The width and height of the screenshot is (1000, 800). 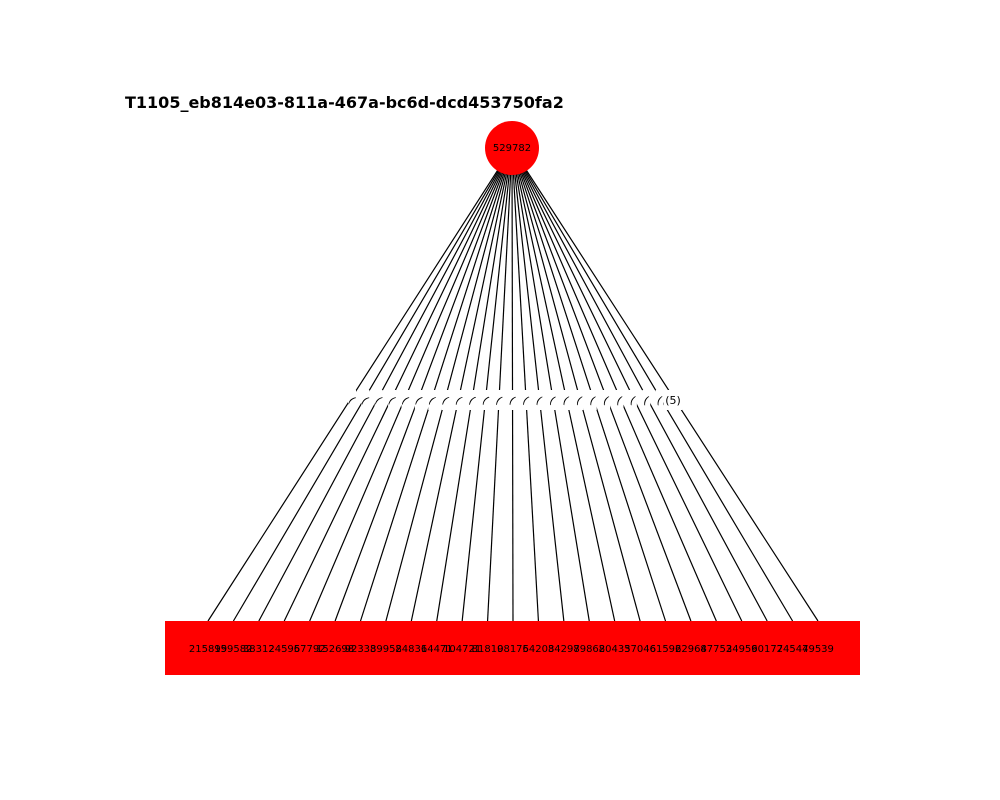 What do you see at coordinates (386, 649) in the screenshot?
I see `child-node-label: 39958` at bounding box center [386, 649].